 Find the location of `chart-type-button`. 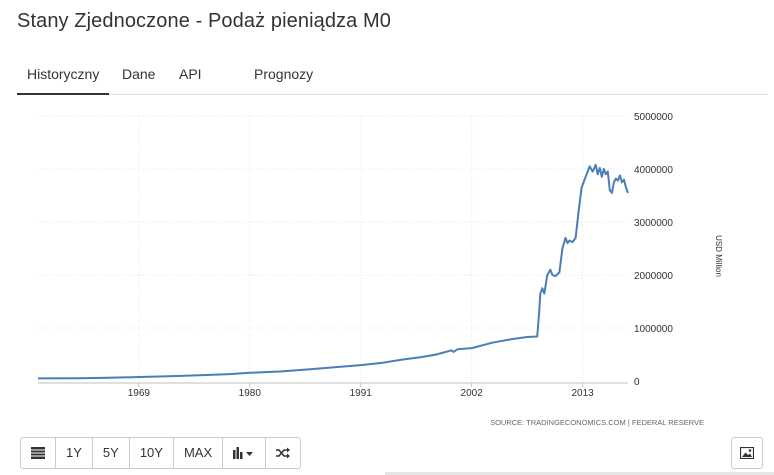

chart-type-button is located at coordinates (244, 453).